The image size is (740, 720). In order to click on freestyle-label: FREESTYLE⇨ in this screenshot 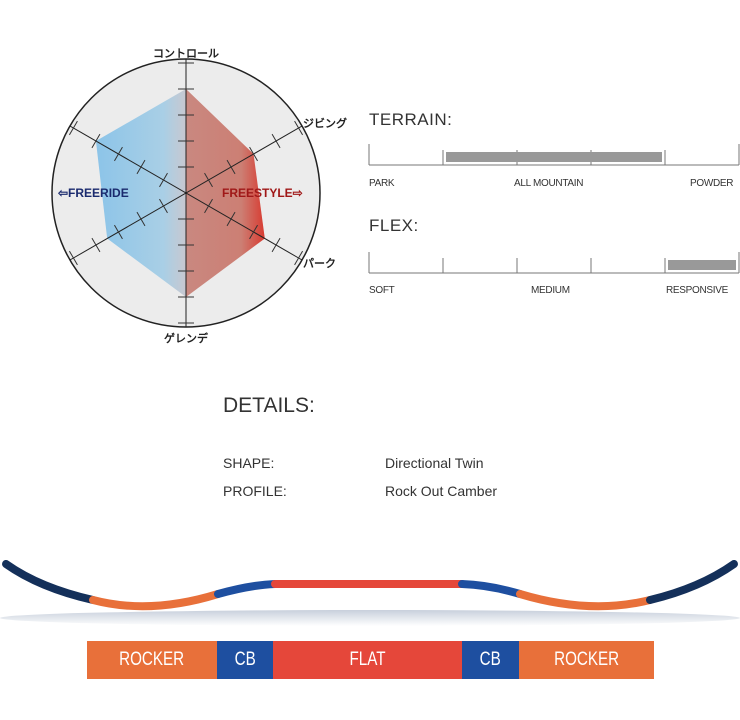, I will do `click(262, 193)`.